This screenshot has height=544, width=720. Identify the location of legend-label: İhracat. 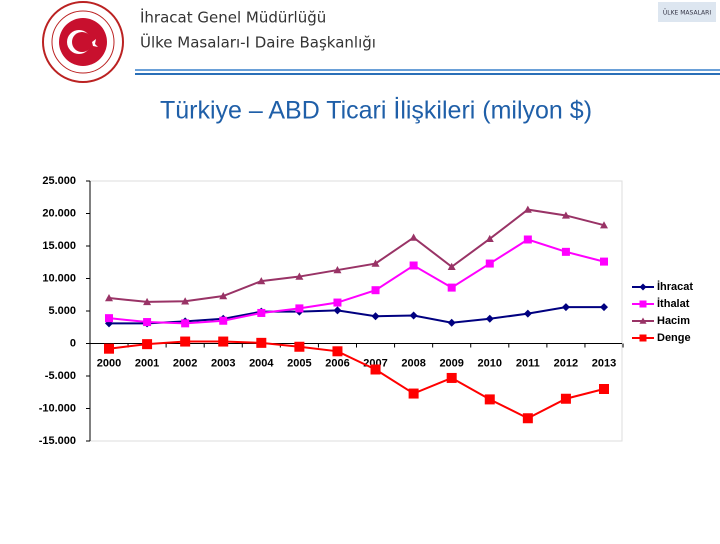
(675, 286).